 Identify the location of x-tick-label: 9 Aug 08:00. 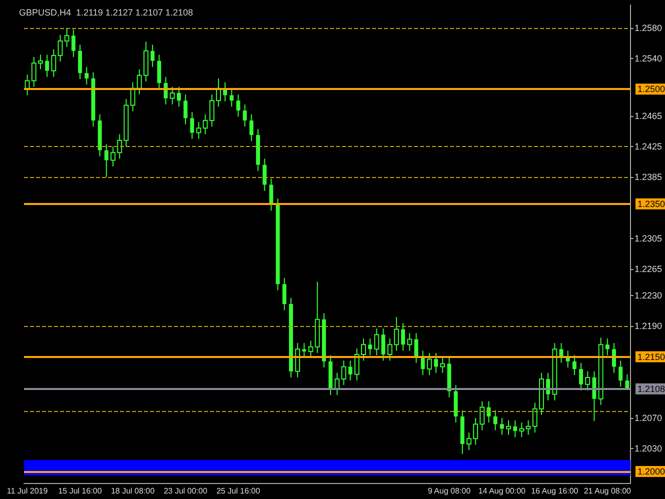
(450, 491).